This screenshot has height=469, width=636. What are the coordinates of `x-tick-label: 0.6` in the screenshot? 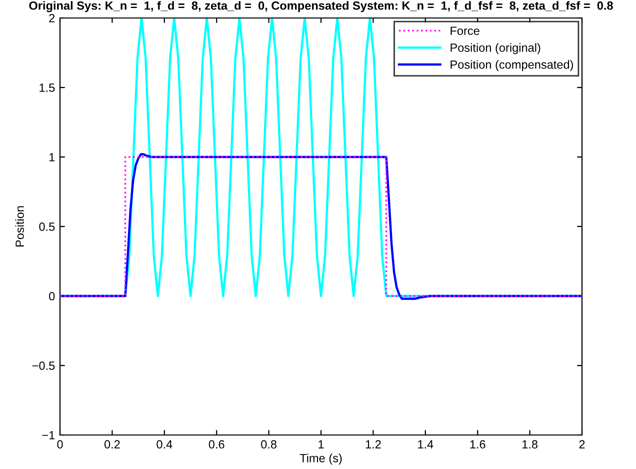 It's located at (216, 444).